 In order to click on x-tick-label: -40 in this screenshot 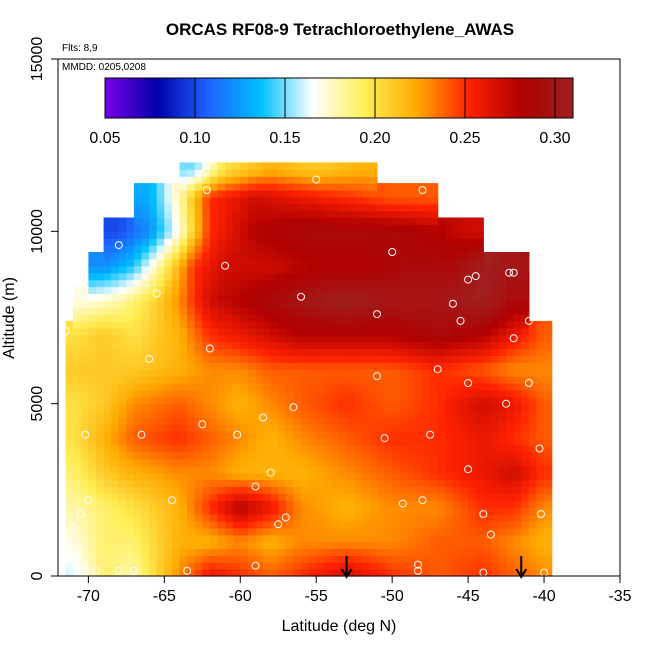, I will do `click(543, 596)`.